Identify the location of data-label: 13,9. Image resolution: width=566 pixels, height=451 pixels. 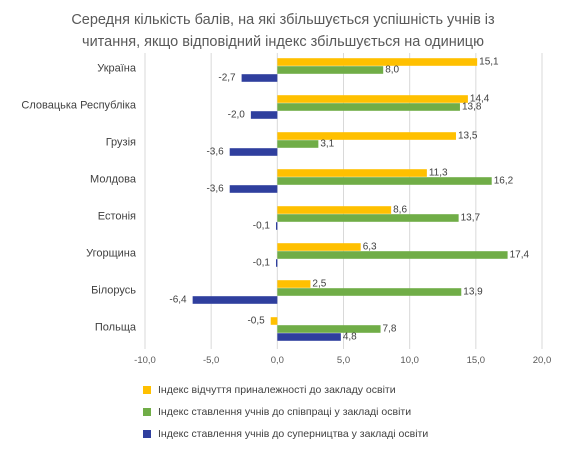
(473, 292).